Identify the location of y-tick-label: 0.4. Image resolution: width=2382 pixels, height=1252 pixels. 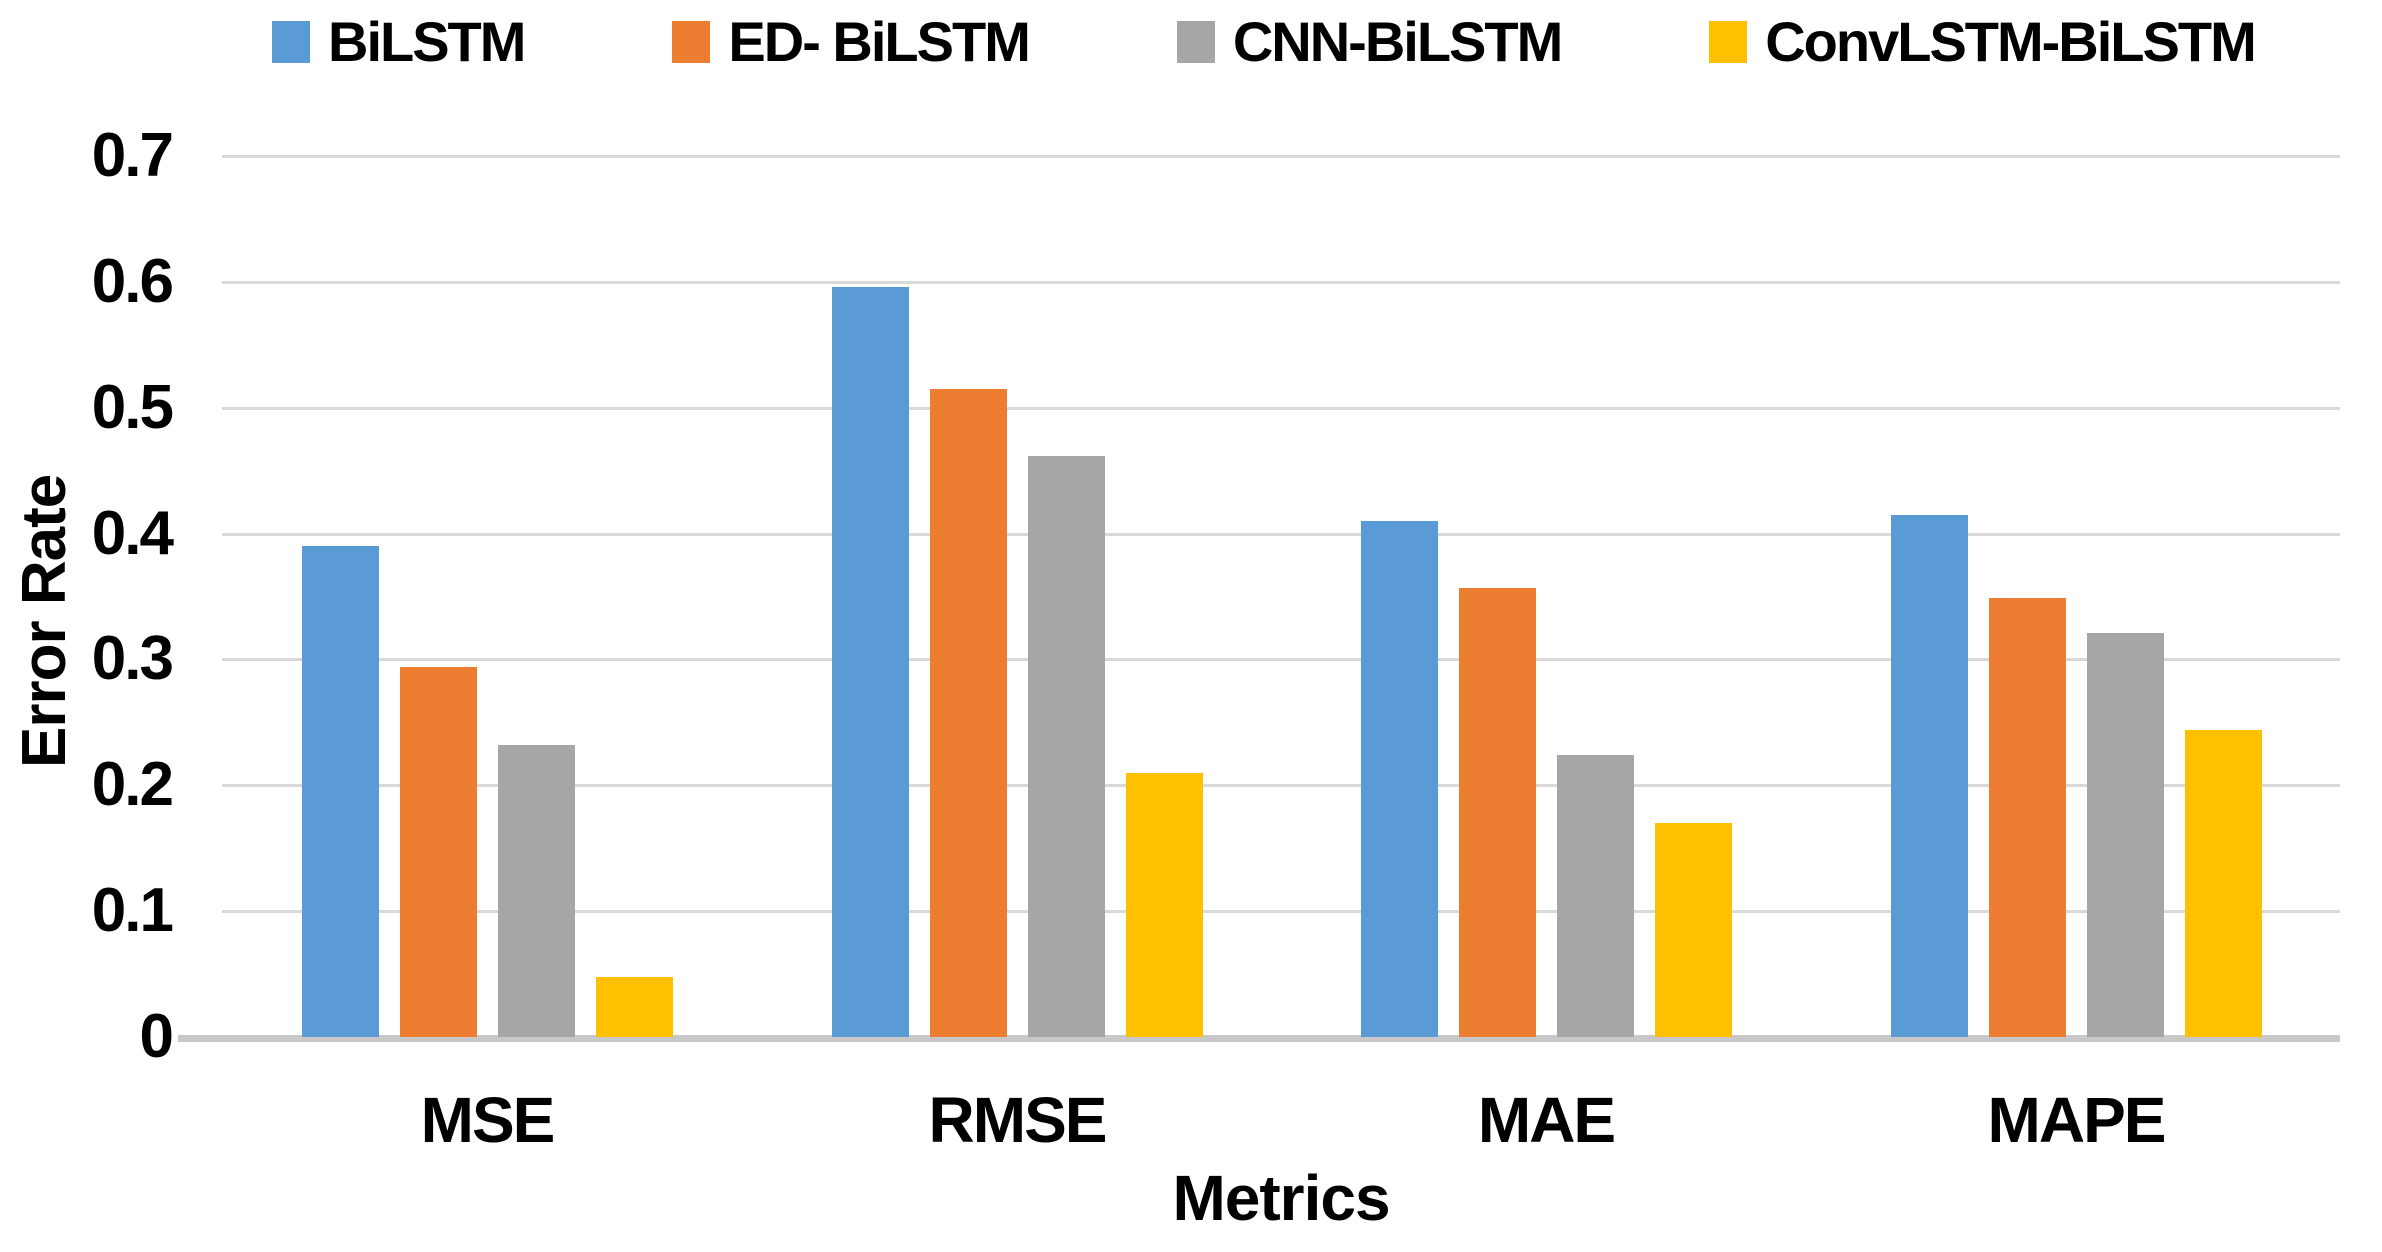
(132, 533).